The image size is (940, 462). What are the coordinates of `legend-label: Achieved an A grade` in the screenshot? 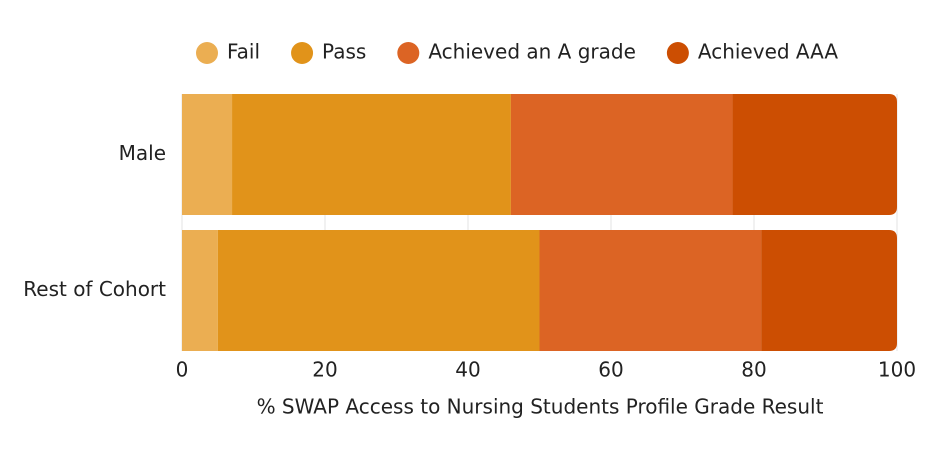 It's located at (532, 52).